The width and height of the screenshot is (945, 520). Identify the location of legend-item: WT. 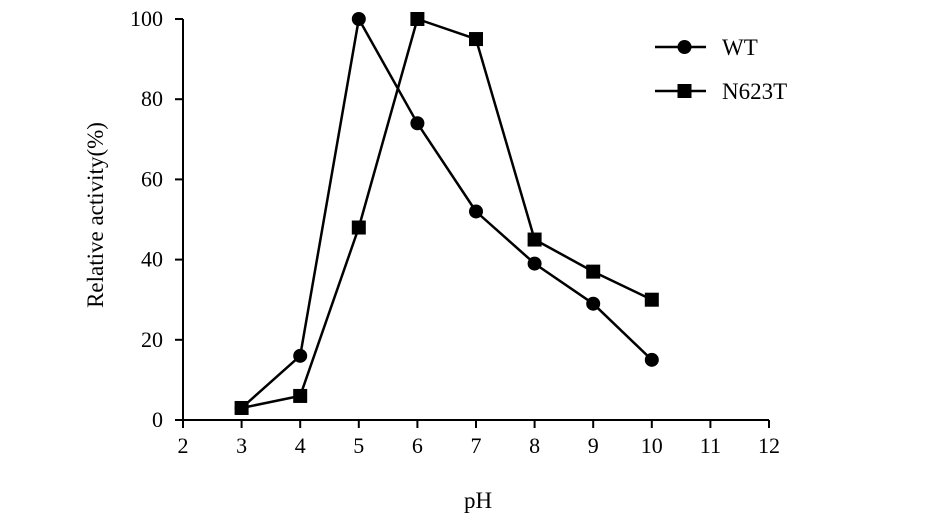
(706, 47).